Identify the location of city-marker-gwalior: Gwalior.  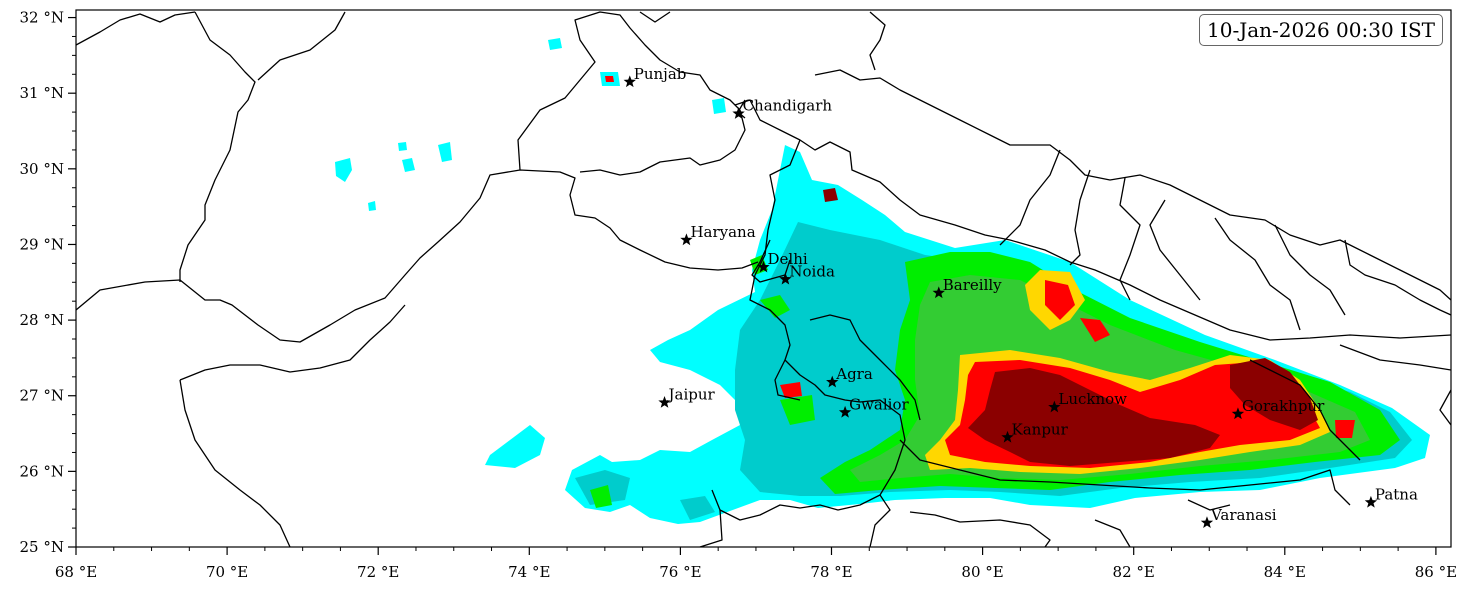
(873, 406).